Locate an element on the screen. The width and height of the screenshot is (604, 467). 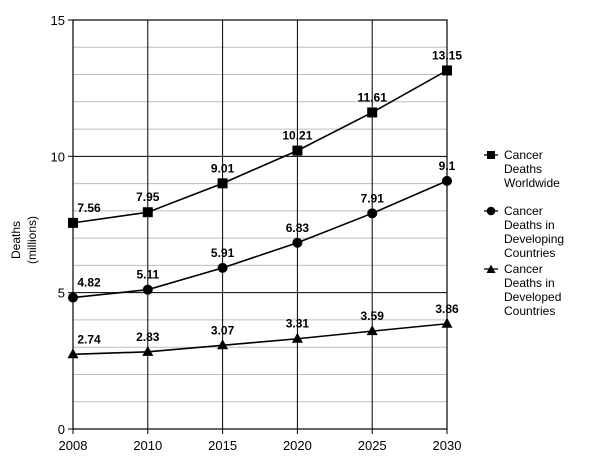
triangle-marker-icon is located at coordinates (491, 269).